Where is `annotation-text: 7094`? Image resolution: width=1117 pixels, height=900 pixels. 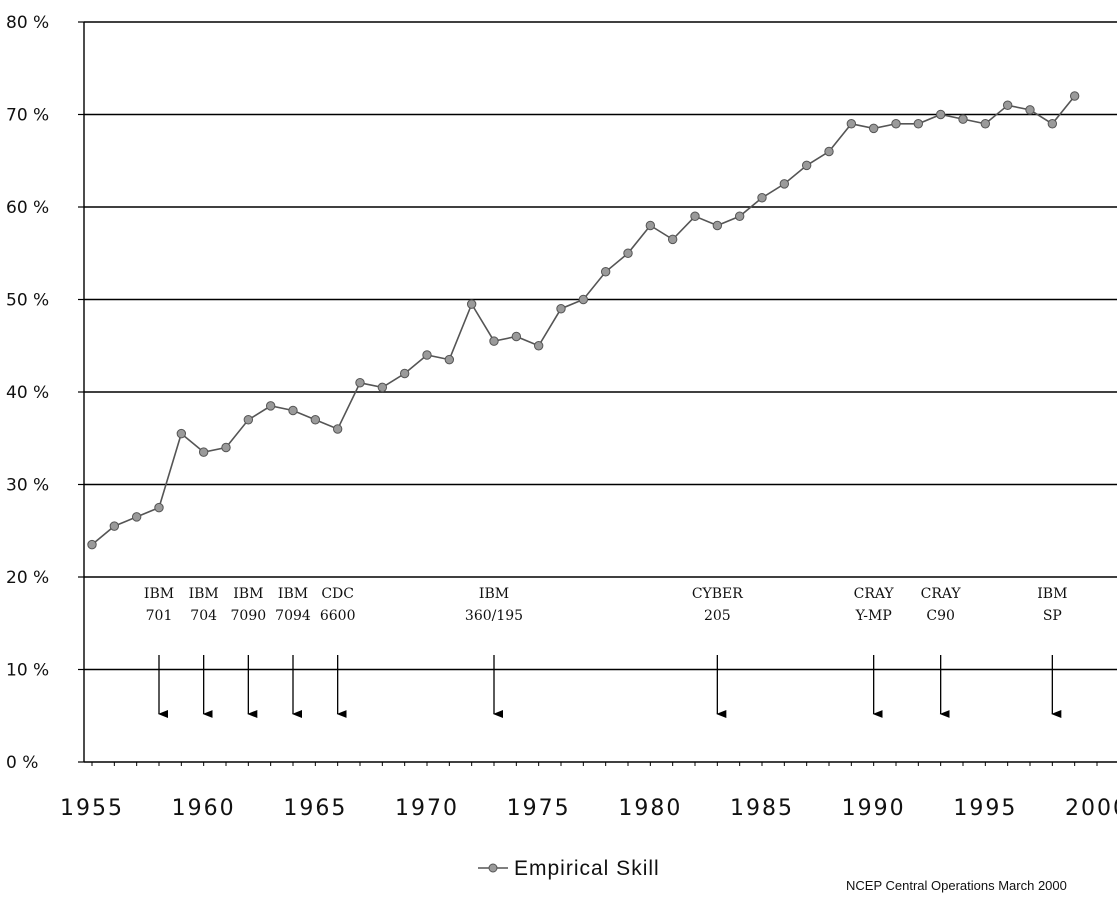 annotation-text: 7094 is located at coordinates (293, 616).